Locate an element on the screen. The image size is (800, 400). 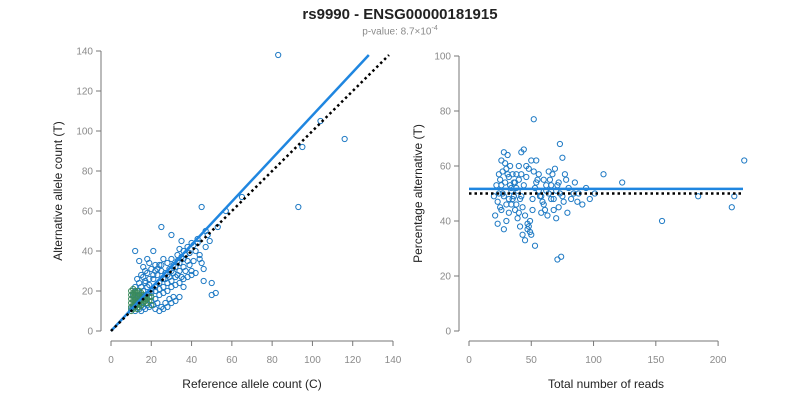
y-tick-label: 100 is located at coordinates (84, 132).